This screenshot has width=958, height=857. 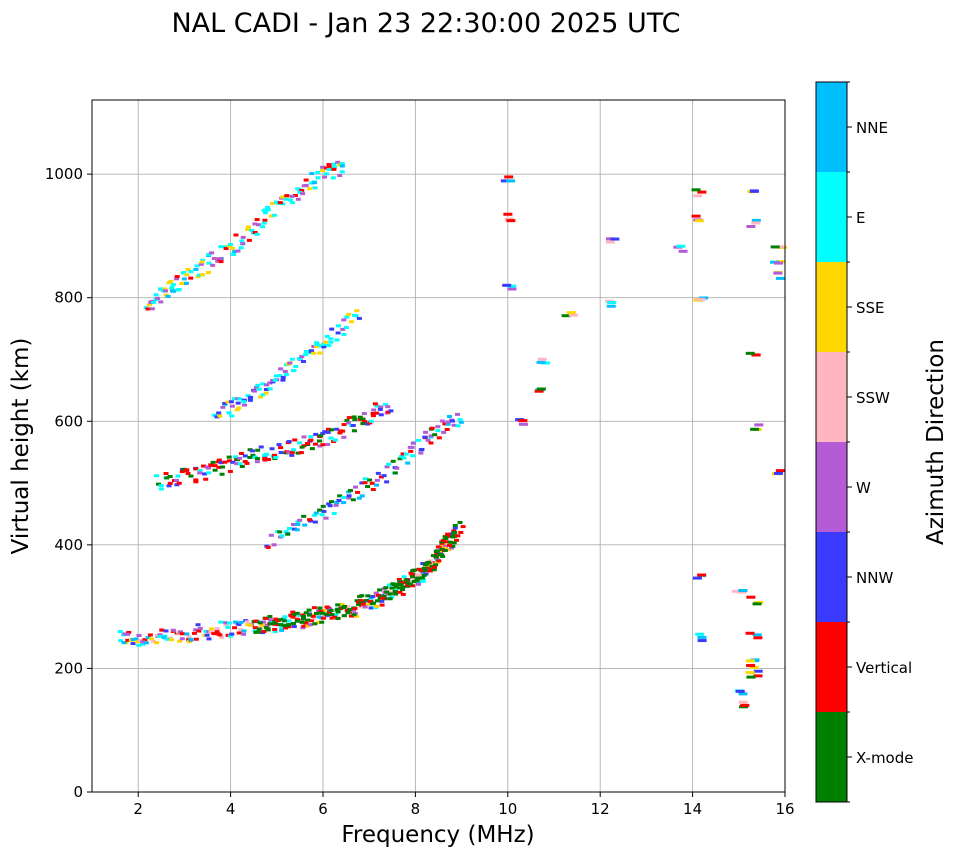 What do you see at coordinates (873, 398) in the screenshot?
I see `colorbar-tick-label: SSW` at bounding box center [873, 398].